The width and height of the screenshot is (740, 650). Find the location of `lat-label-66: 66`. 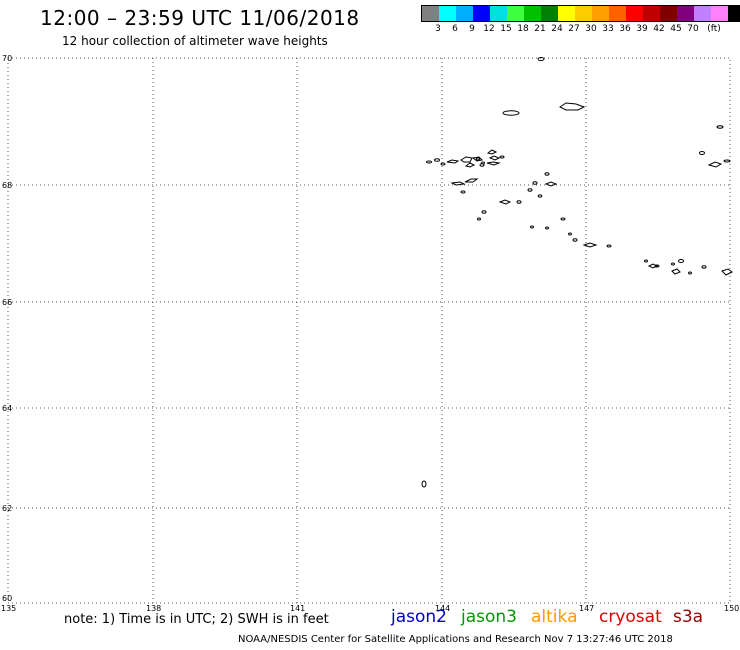

lat-label-66: 66 is located at coordinates (7, 302).